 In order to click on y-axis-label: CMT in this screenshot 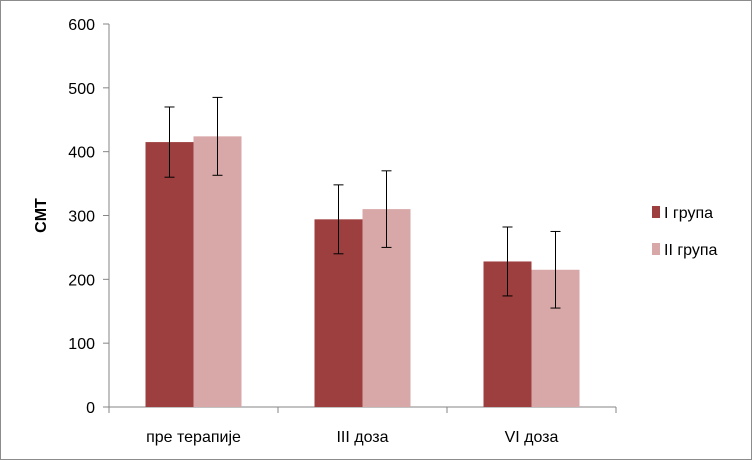, I will do `click(41, 215)`.